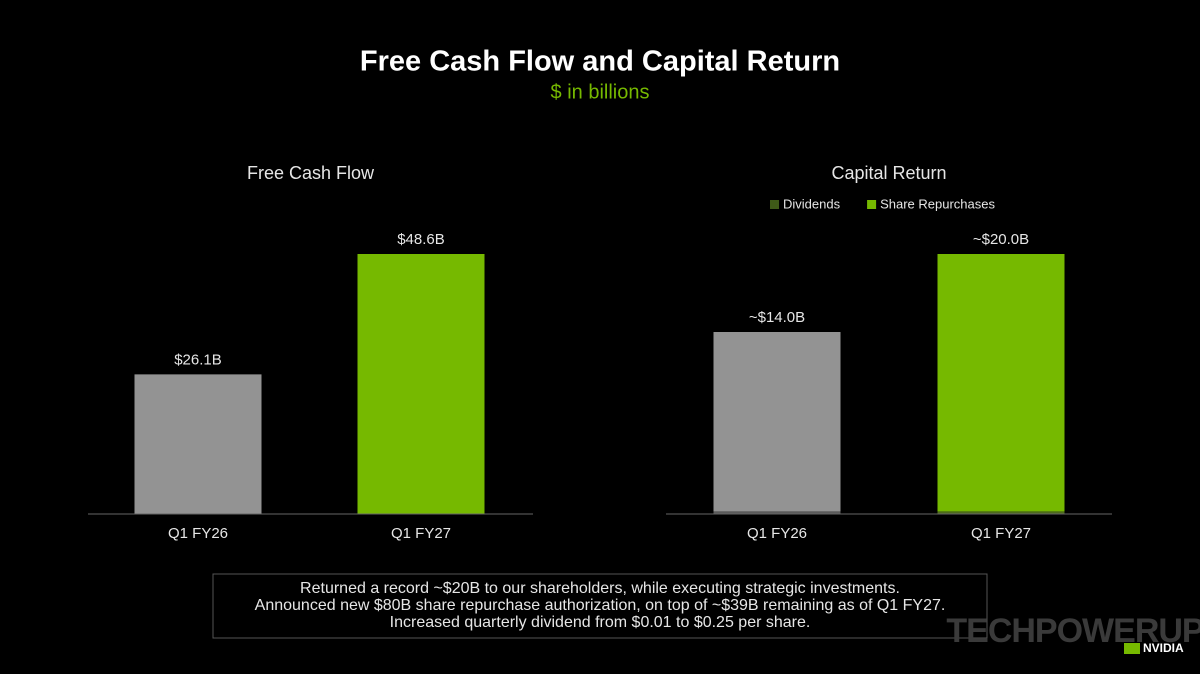 Image resolution: width=1200 pixels, height=674 pixels. Describe the element at coordinates (1163, 648) in the screenshot. I see `logo: NVIDIA` at that location.